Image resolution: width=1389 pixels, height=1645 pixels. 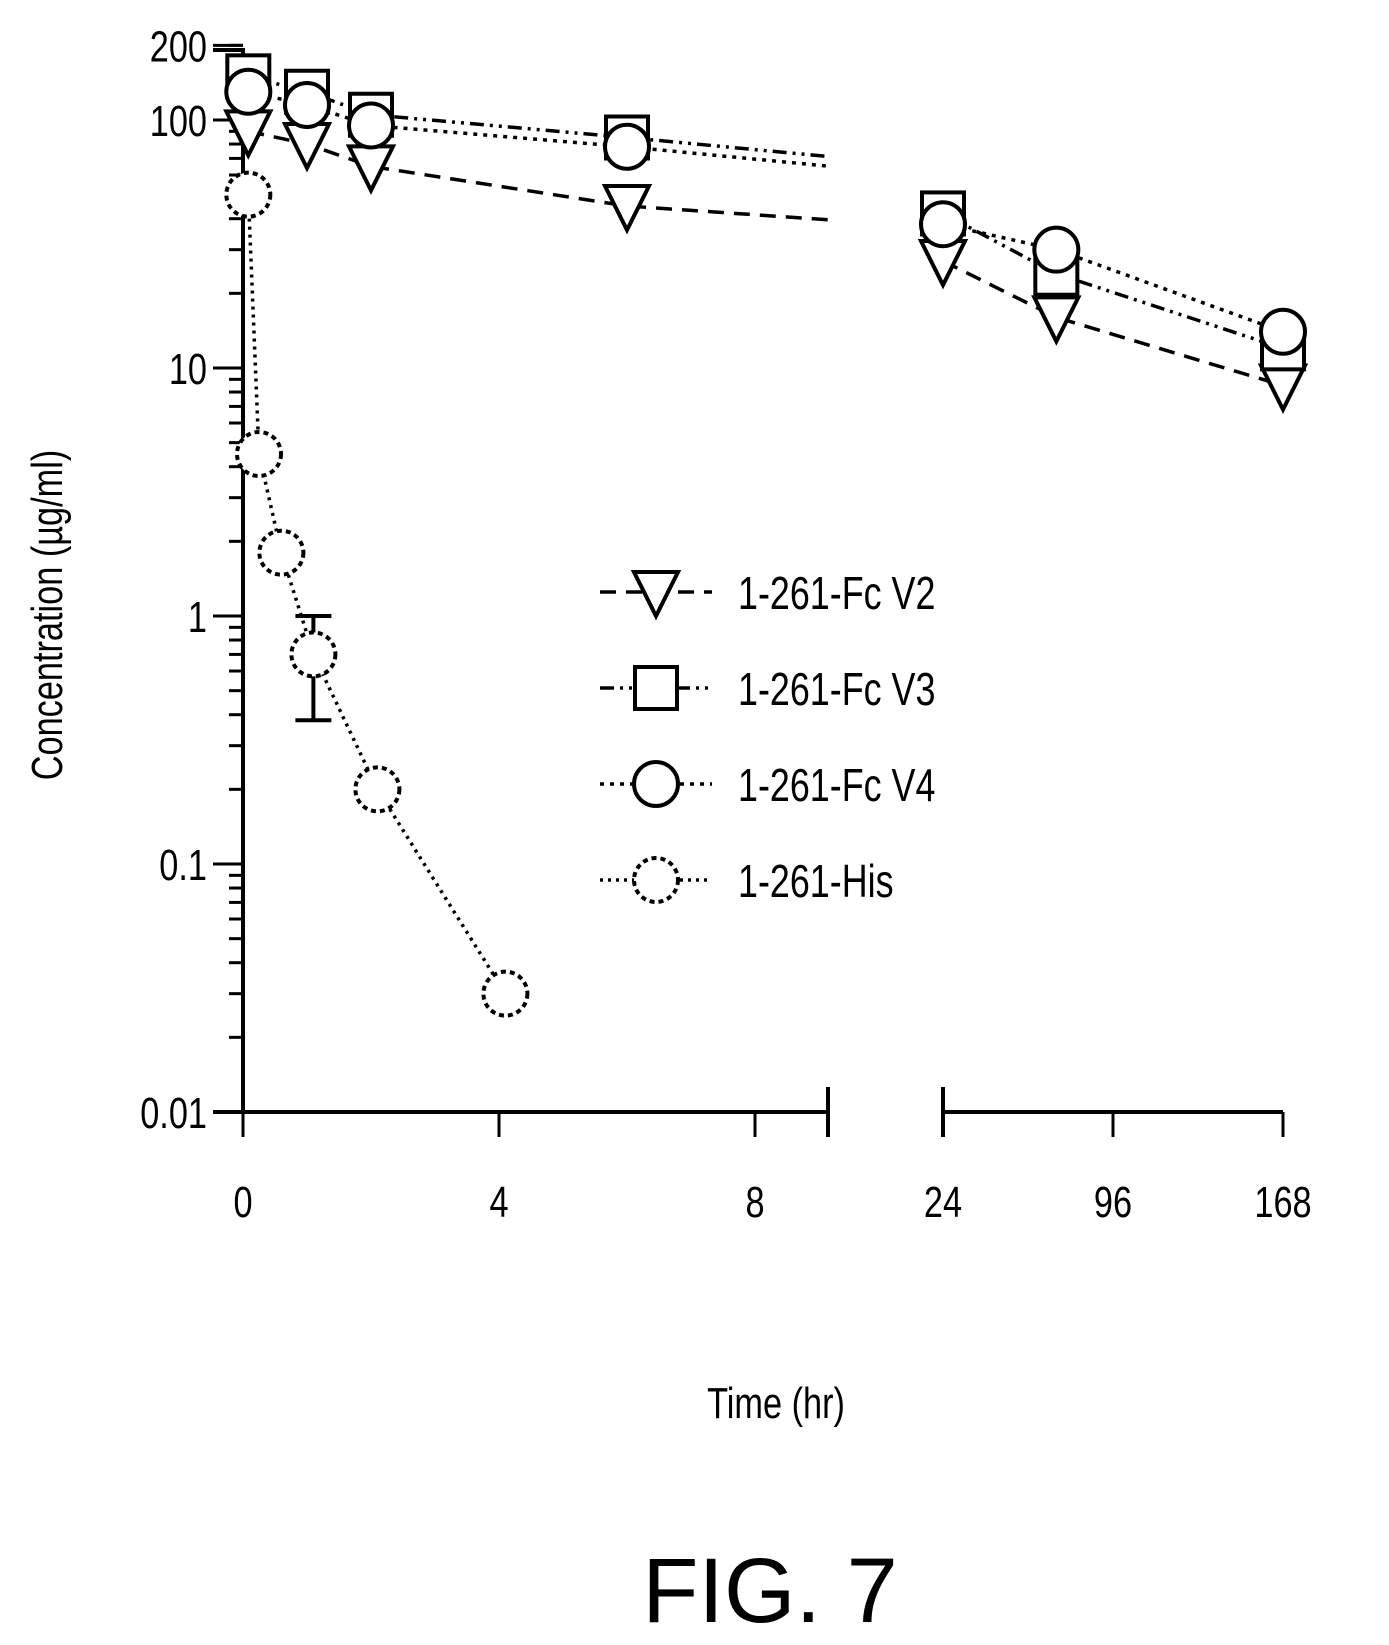 I want to click on x-tick-label: 24, so click(x=943, y=1202).